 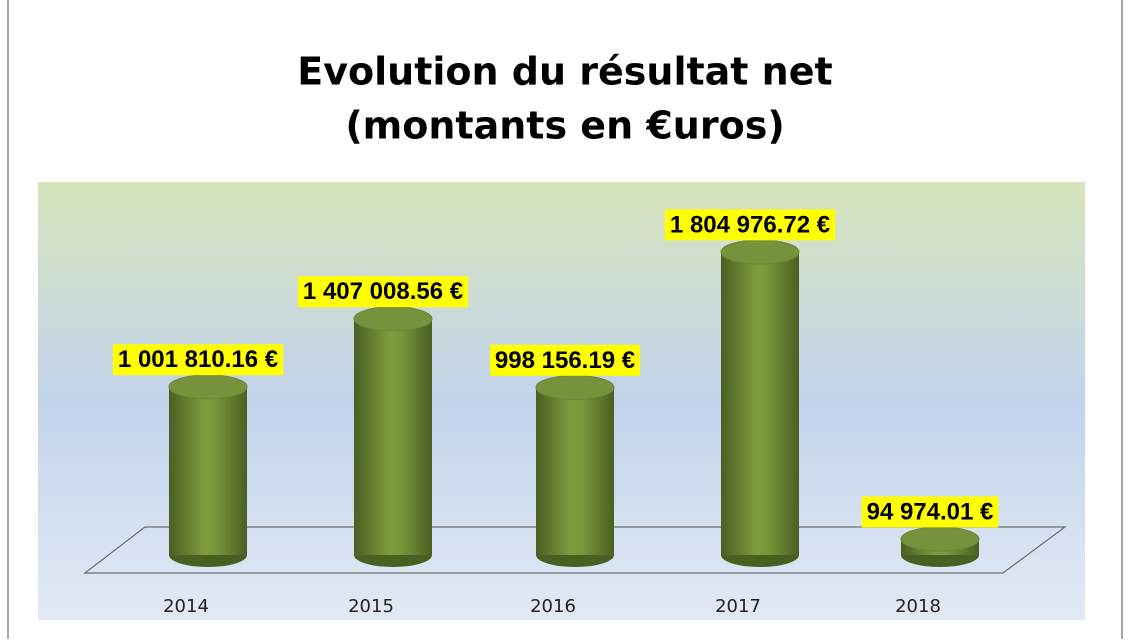 What do you see at coordinates (371, 606) in the screenshot?
I see `x-tick-label: 2015` at bounding box center [371, 606].